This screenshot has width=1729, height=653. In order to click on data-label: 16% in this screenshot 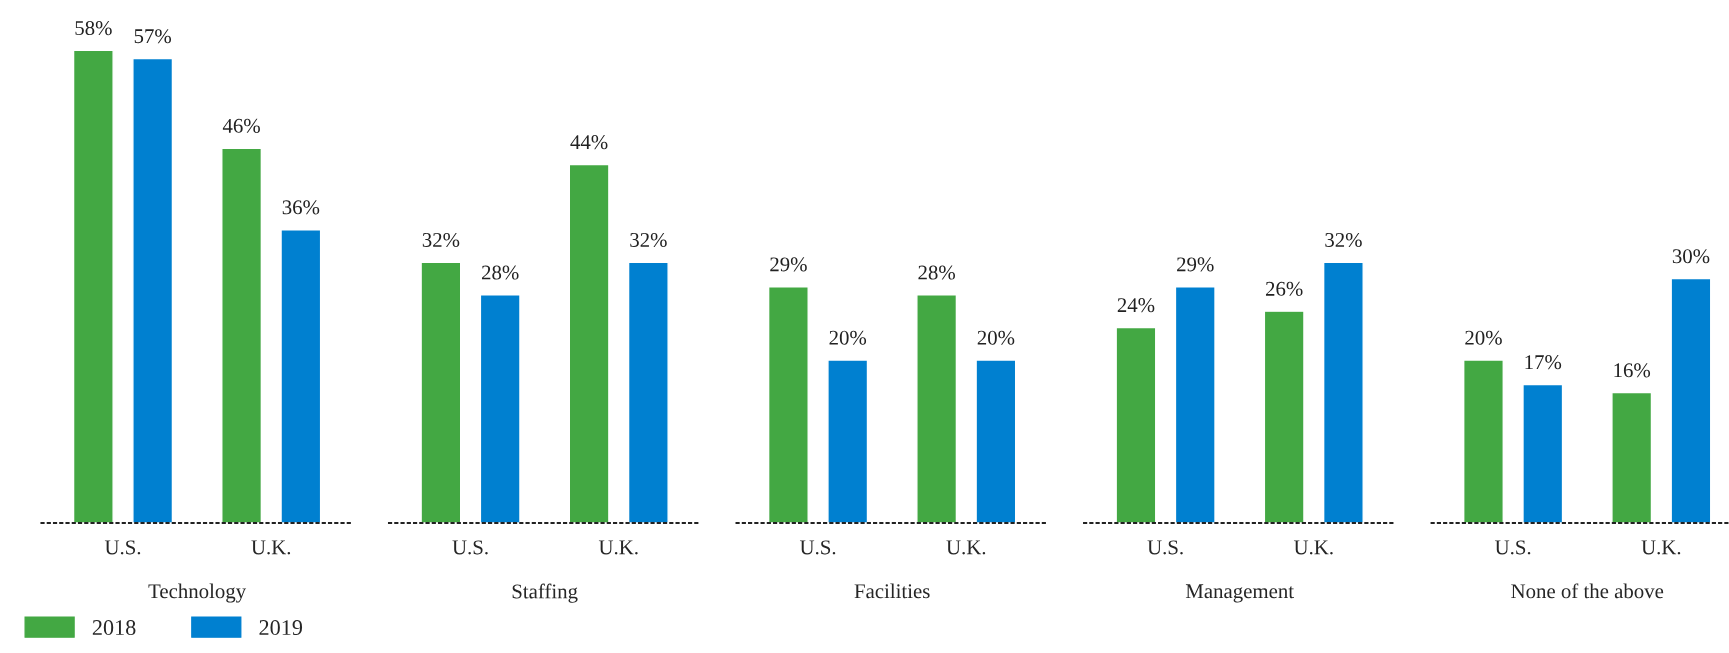, I will do `click(1632, 370)`.